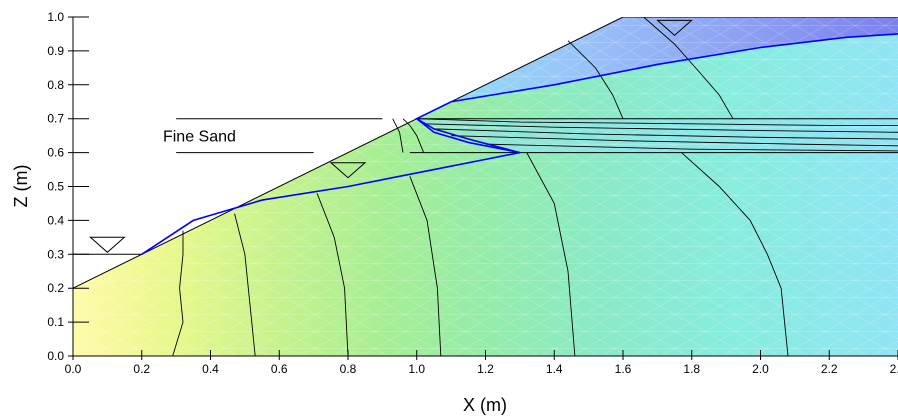 The width and height of the screenshot is (898, 418). I want to click on x-tick-label: 1.0, so click(416, 369).